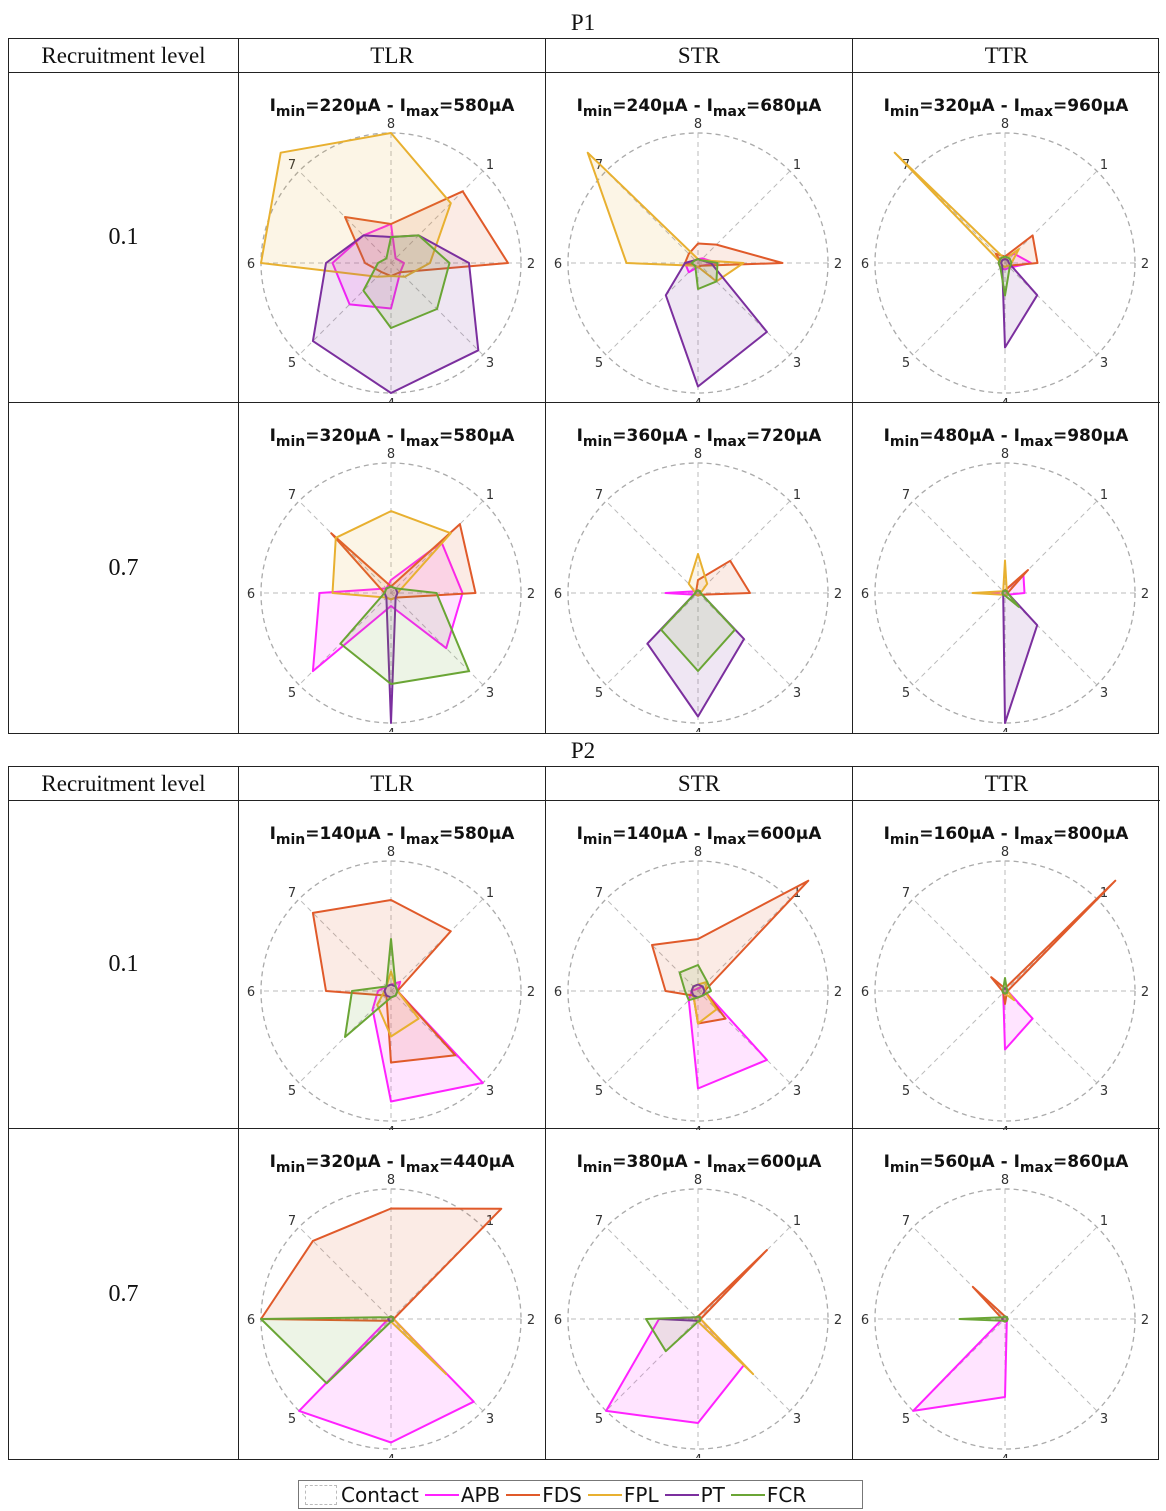 This screenshot has width=1166, height=1511. What do you see at coordinates (700, 836) in the screenshot?
I see `chart-title: Imin=140µA - Imax=600µA` at bounding box center [700, 836].